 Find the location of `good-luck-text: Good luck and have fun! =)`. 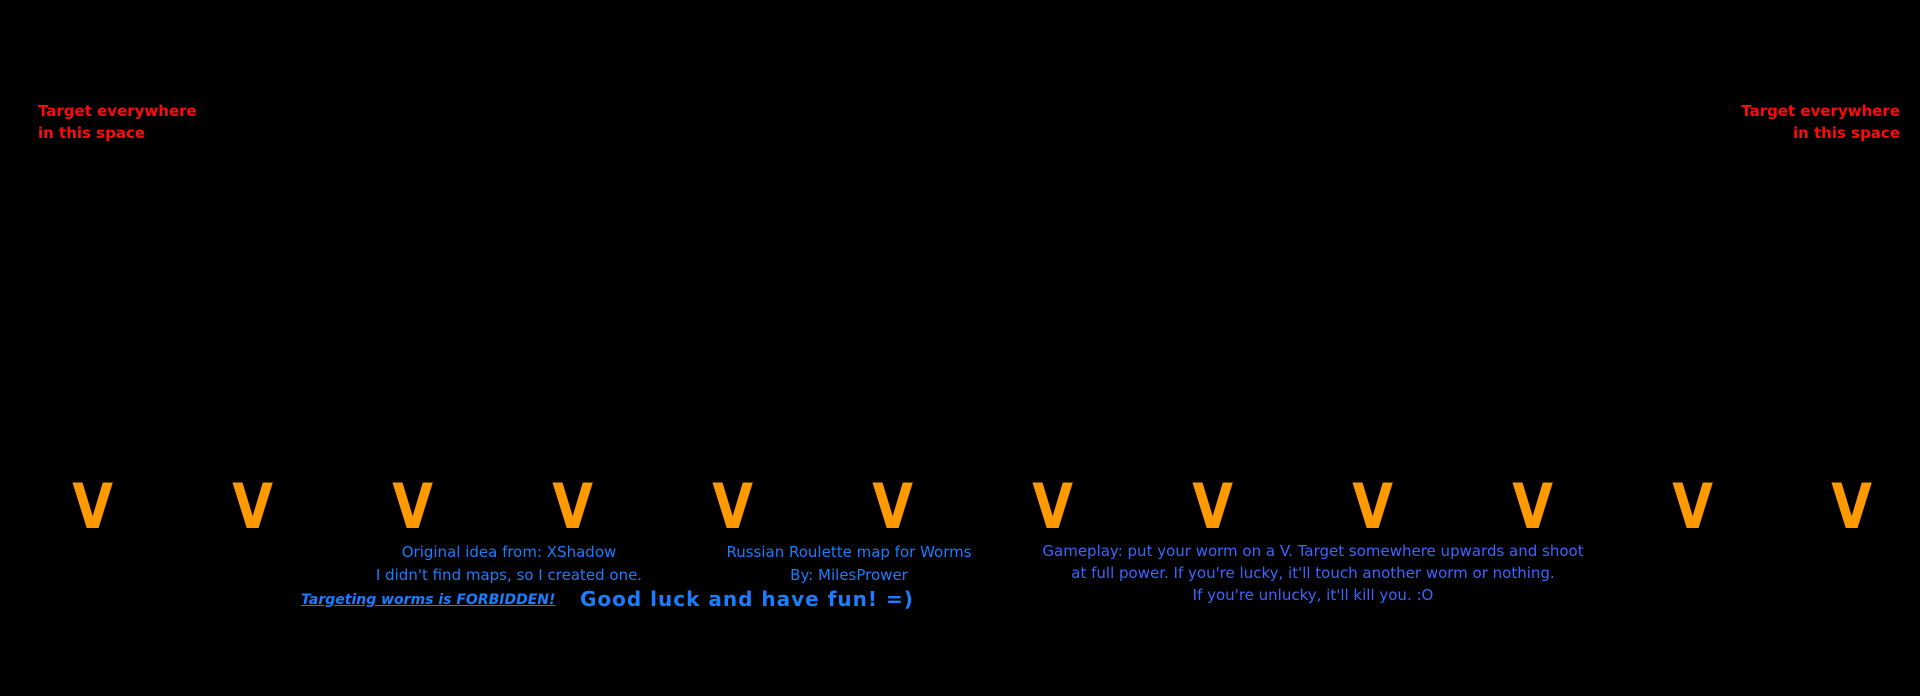

good-luck-text: Good luck and have fun! =) is located at coordinates (747, 599).